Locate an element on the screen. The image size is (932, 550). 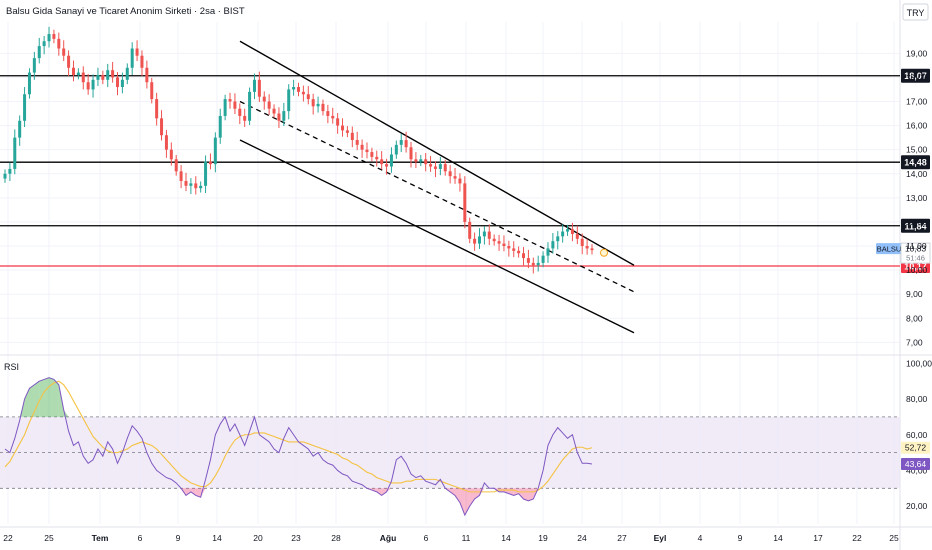
price-tick-label: 18,00 is located at coordinates (917, 77).